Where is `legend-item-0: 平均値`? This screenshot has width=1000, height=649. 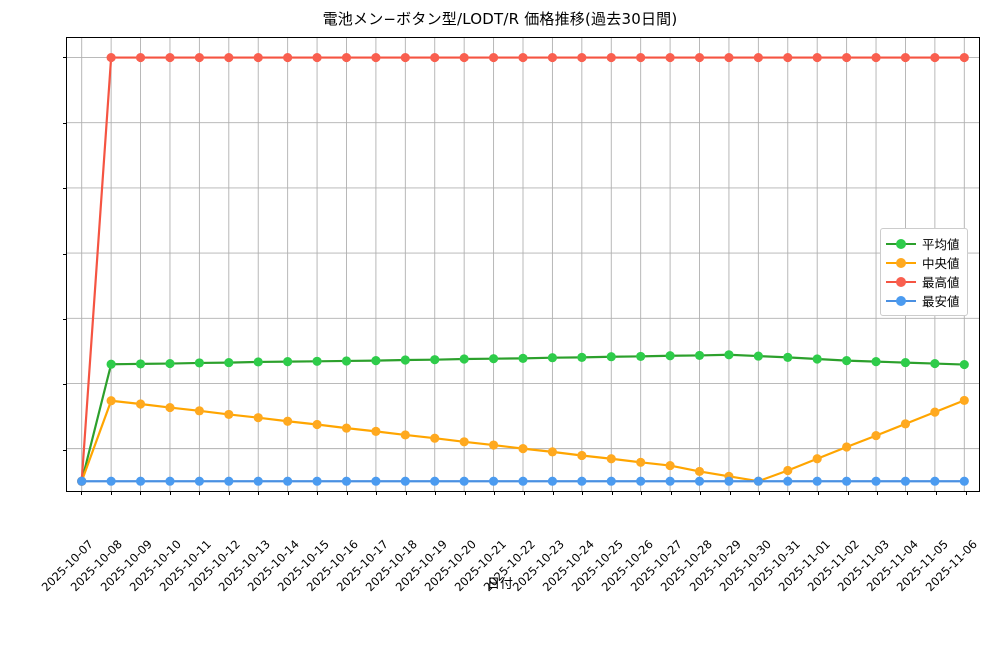
legend-item-0: 平均値 is located at coordinates (923, 243).